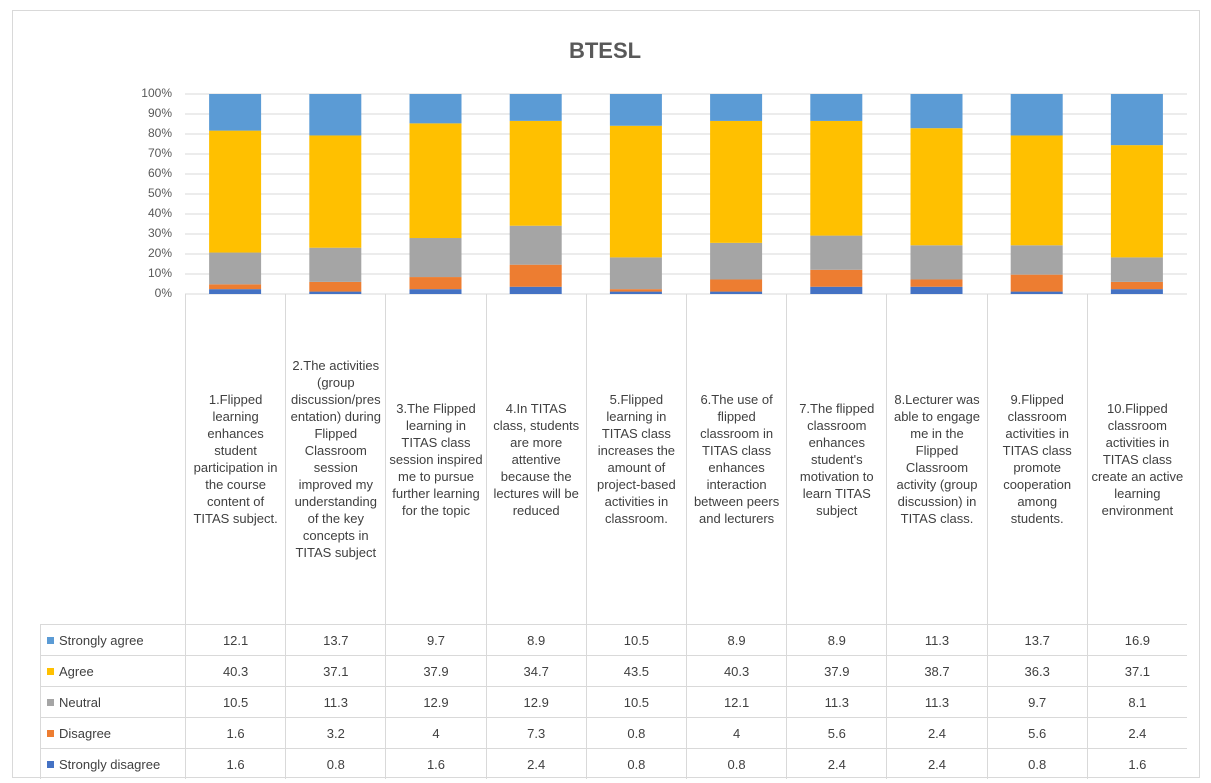  I want to click on chart-title: BTESL, so click(605, 50).